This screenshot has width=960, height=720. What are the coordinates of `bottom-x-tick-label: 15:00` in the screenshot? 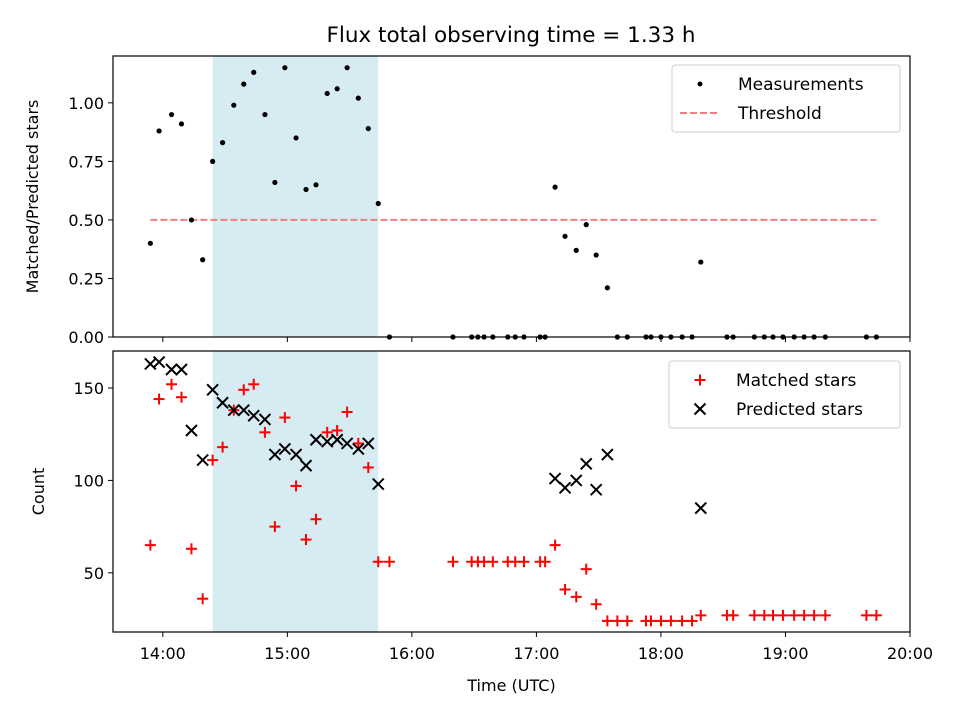 It's located at (287, 653).